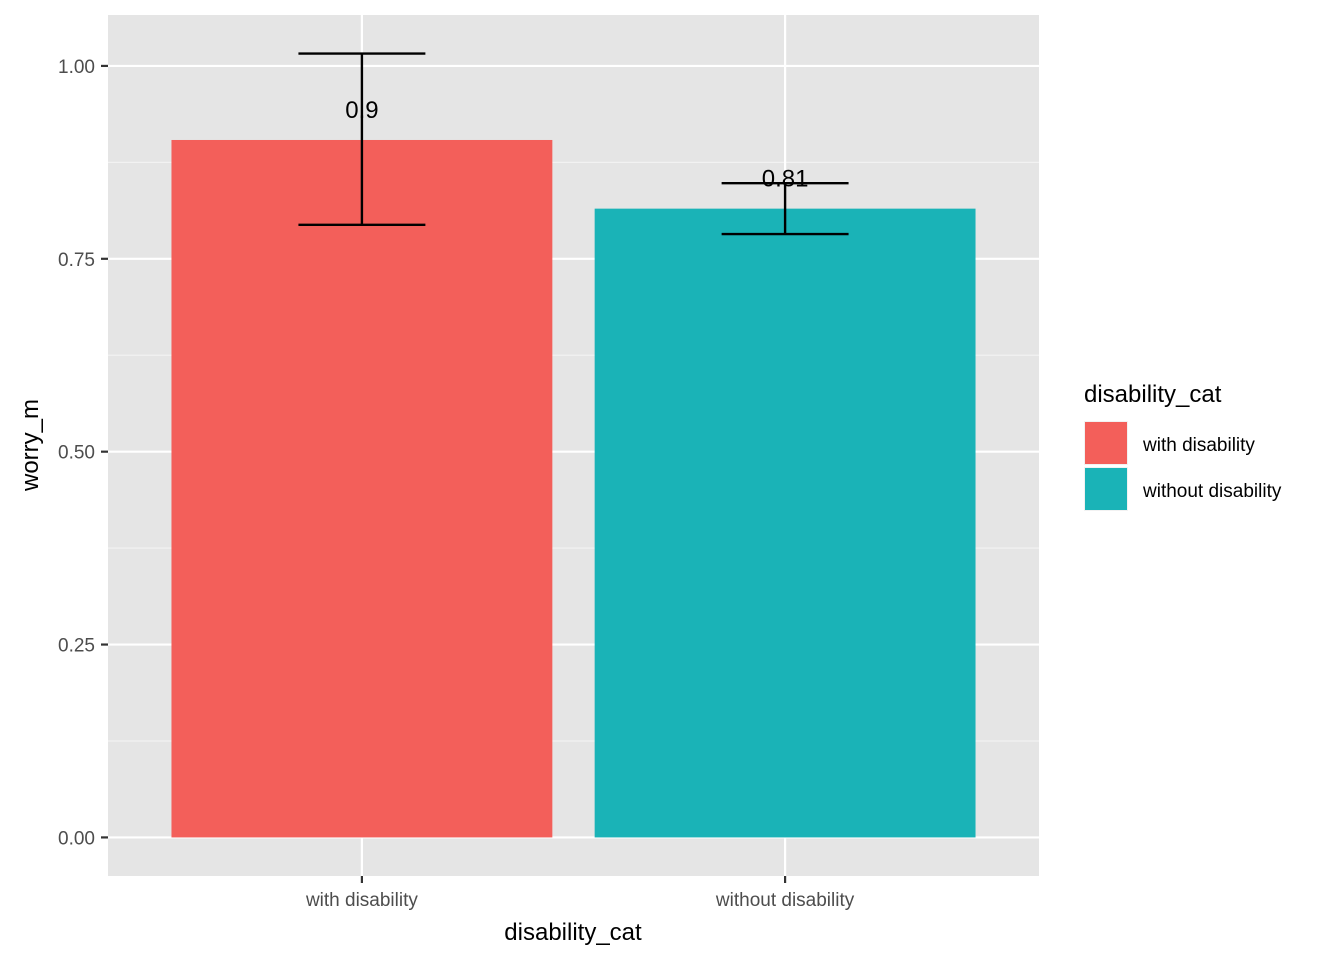 This screenshot has height=965, width=1344. I want to click on error-bars, so click(573, 144).